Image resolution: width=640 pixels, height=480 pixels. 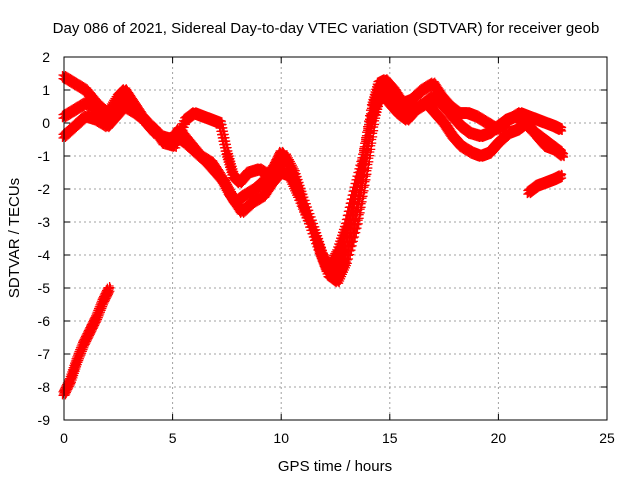 What do you see at coordinates (46, 57) in the screenshot?
I see `y-tick-label: 2` at bounding box center [46, 57].